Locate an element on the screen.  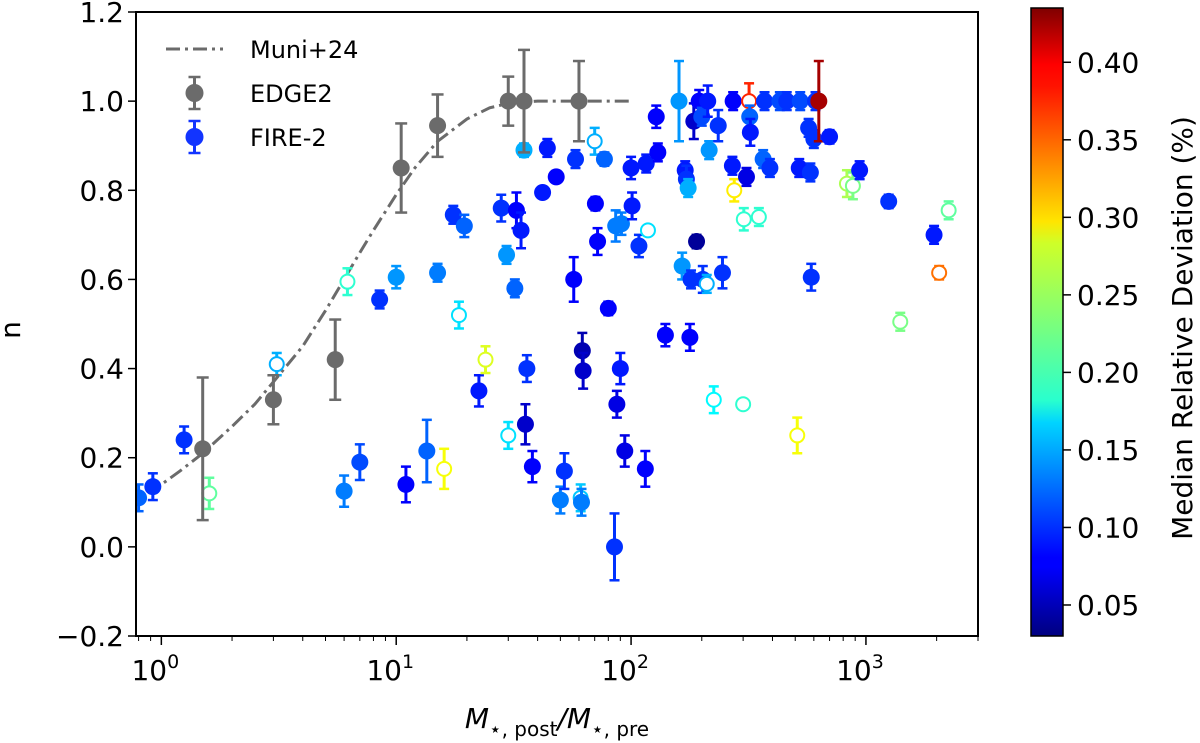
y-tick-label: 0.6 is located at coordinates (101, 279).